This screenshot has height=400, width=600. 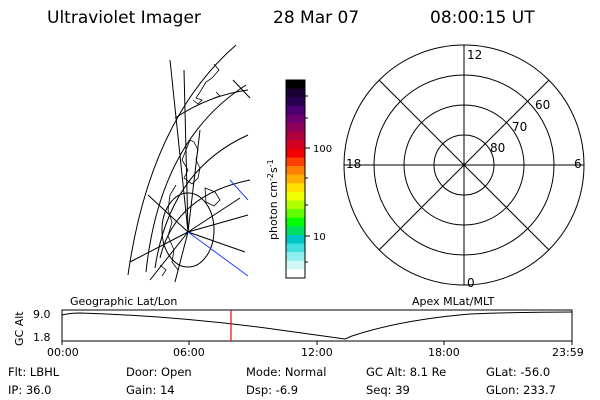 What do you see at coordinates (124, 301) in the screenshot?
I see `timeline-left-title: Geographic Lat/Lon` at bounding box center [124, 301].